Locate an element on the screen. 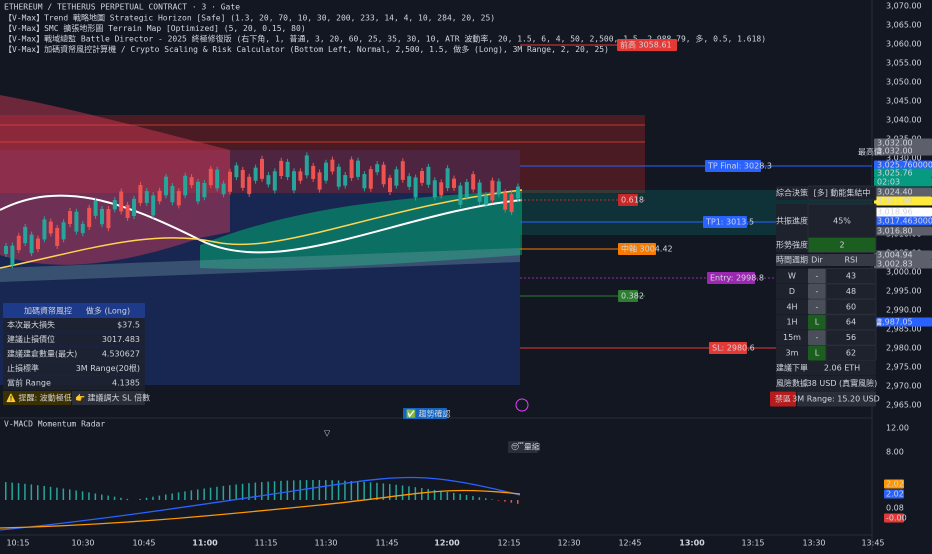 The height and width of the screenshot is (554, 932). warning-box is located at coordinates (37, 398).